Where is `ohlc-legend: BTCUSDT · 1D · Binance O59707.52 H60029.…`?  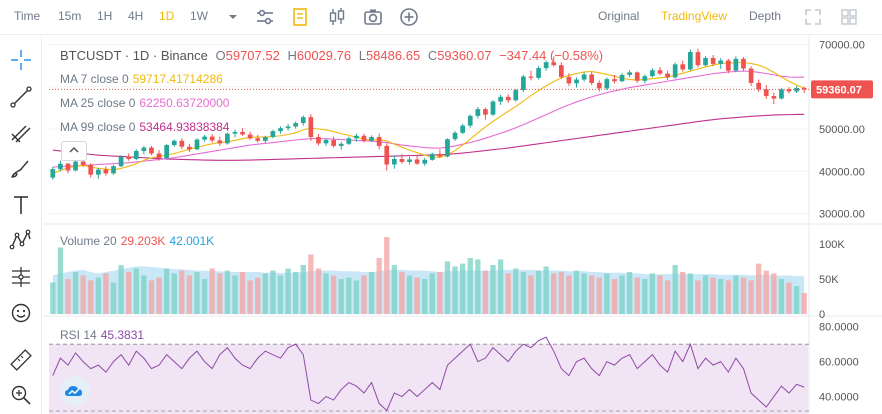 ohlc-legend: BTCUSDT · 1D · Binance O59707.52 H60029.… is located at coordinates (333, 55).